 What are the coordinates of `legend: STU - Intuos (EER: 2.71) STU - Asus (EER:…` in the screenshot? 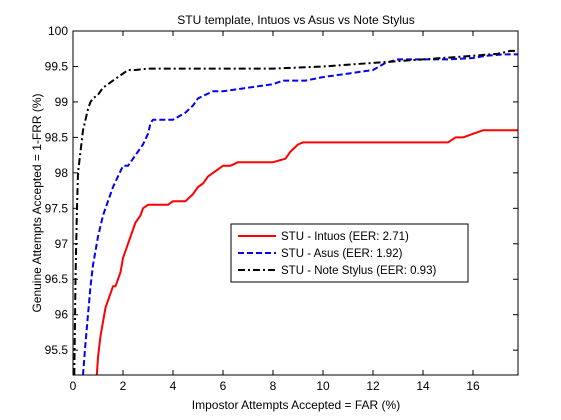 It's located at (349, 253).